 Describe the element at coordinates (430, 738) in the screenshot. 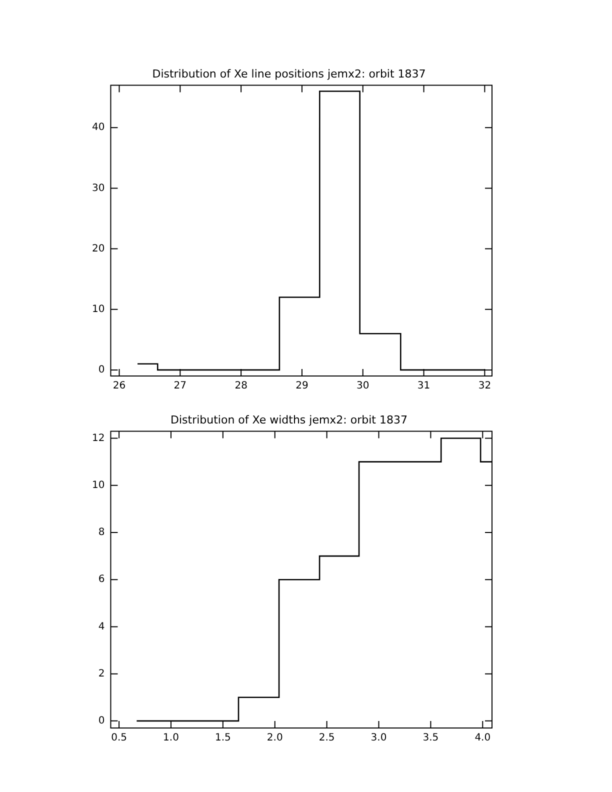

I see `x-tick-label: 3.5` at that location.